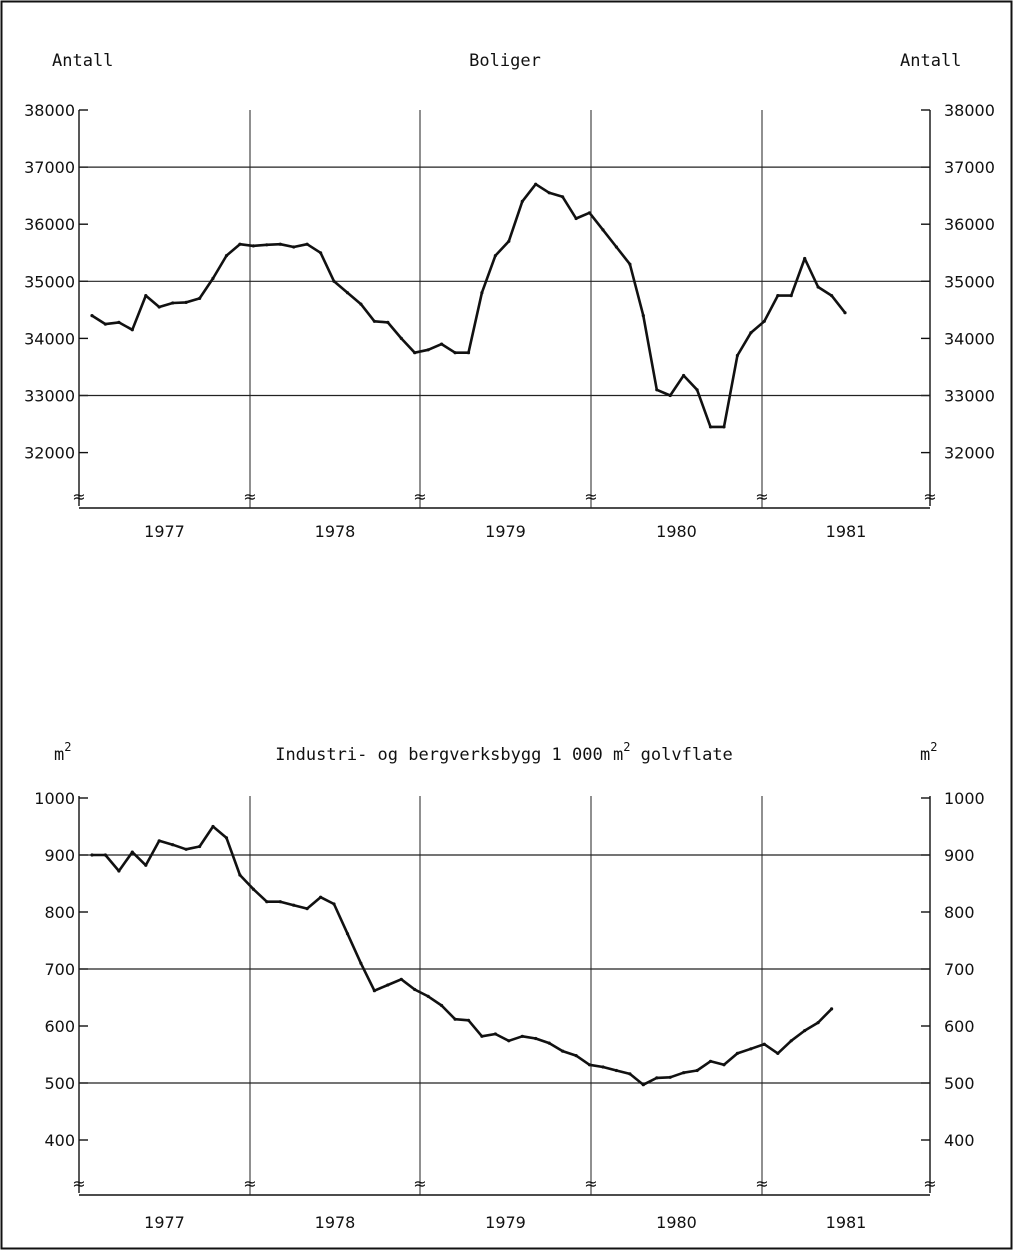 Image resolution: width=1013 pixels, height=1250 pixels. What do you see at coordinates (969, 396) in the screenshot?
I see `chart1-ytick-label-right: 33000` at bounding box center [969, 396].